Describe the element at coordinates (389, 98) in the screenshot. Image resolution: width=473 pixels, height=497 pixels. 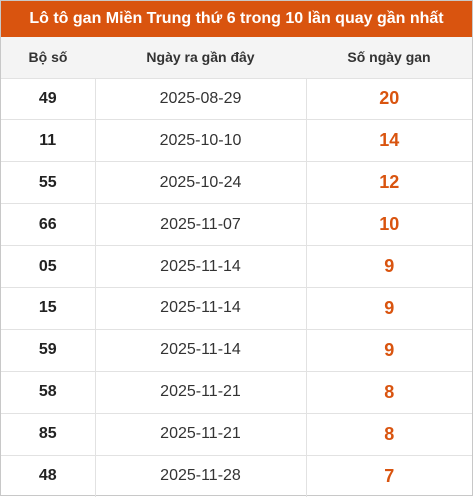
I see `row-days: 20` at that location.